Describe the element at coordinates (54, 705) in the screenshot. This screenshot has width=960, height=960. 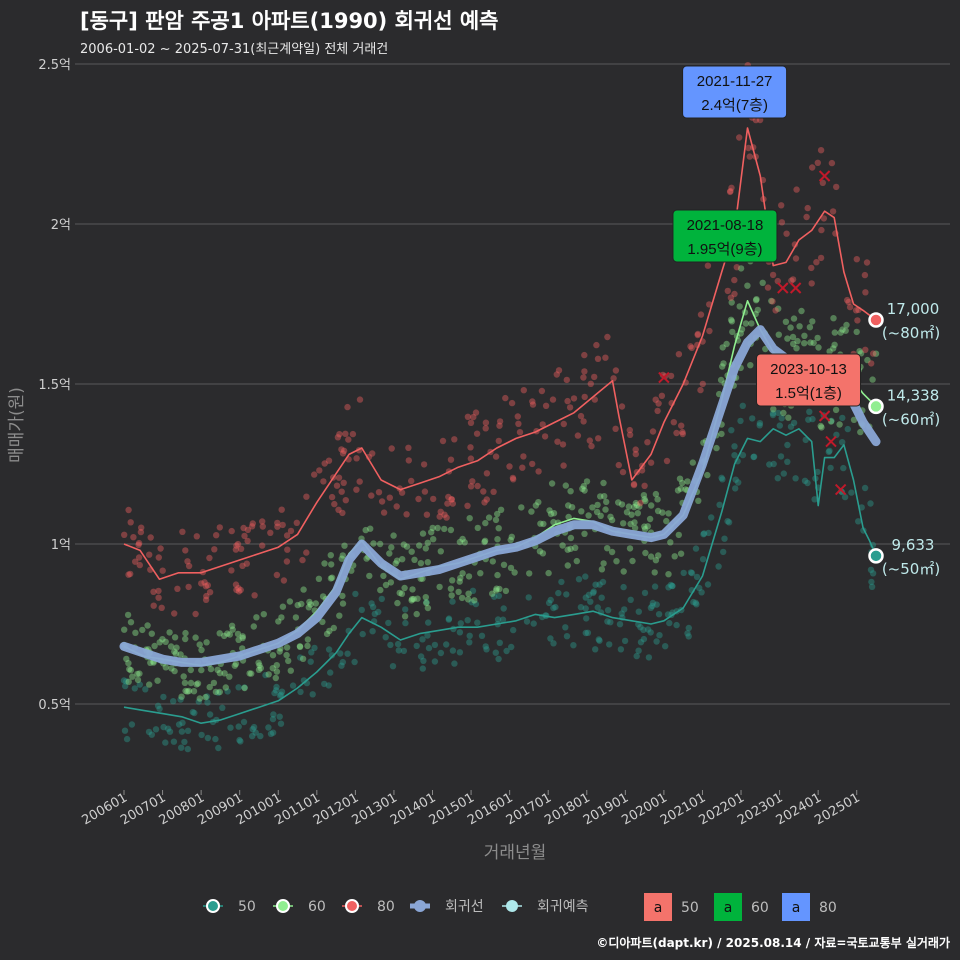
I see `y-tick-label: 0.5억` at that location.